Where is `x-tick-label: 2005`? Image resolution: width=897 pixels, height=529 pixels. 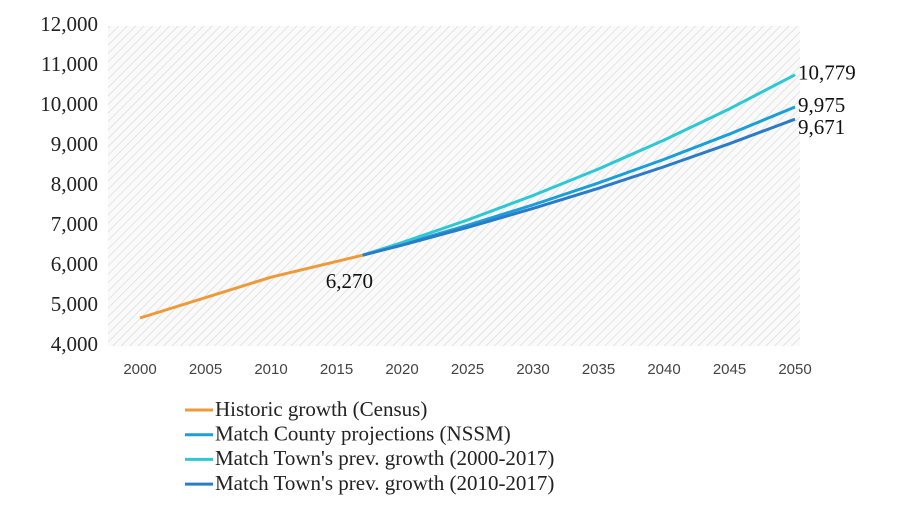 x-tick-label: 2005 is located at coordinates (205, 369).